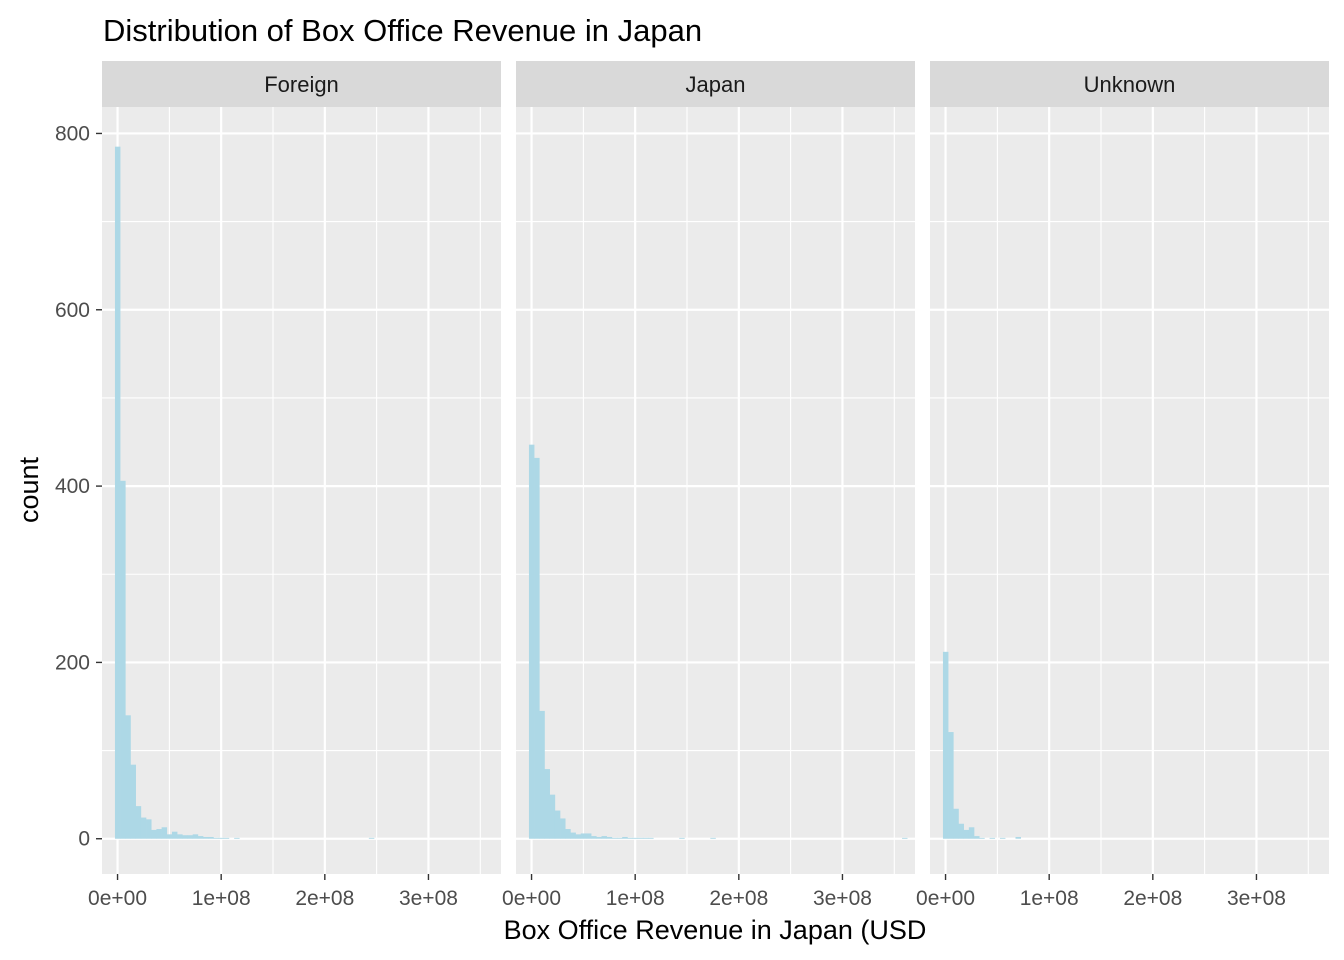 The image size is (1344, 960). I want to click on facet-strip-label: Foreign, so click(301, 84).